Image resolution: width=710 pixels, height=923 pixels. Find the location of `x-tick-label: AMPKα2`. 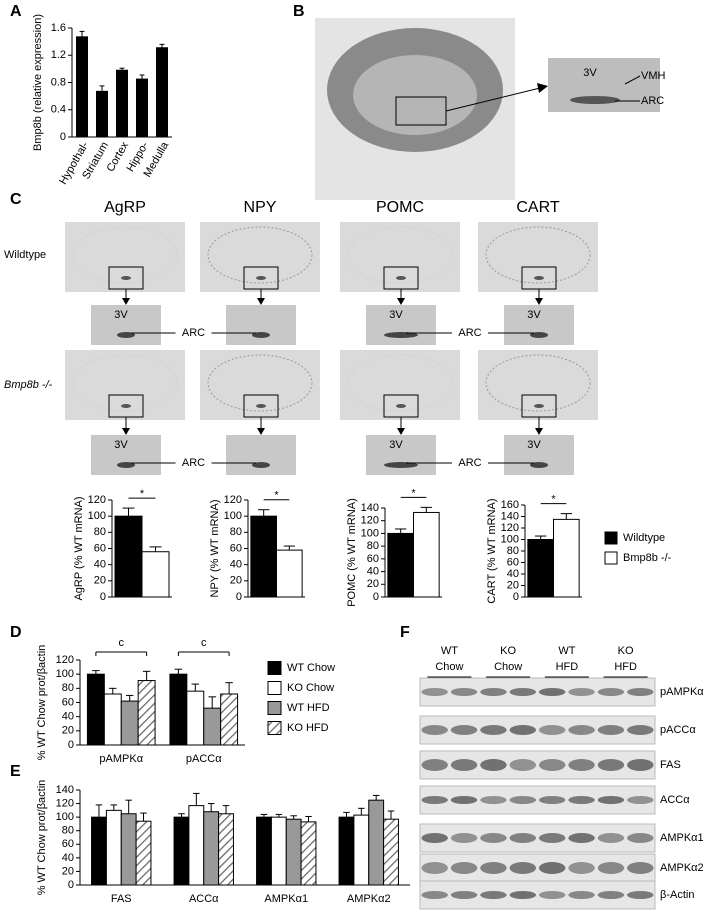

x-tick-label: AMPKα2 is located at coordinates (369, 899).